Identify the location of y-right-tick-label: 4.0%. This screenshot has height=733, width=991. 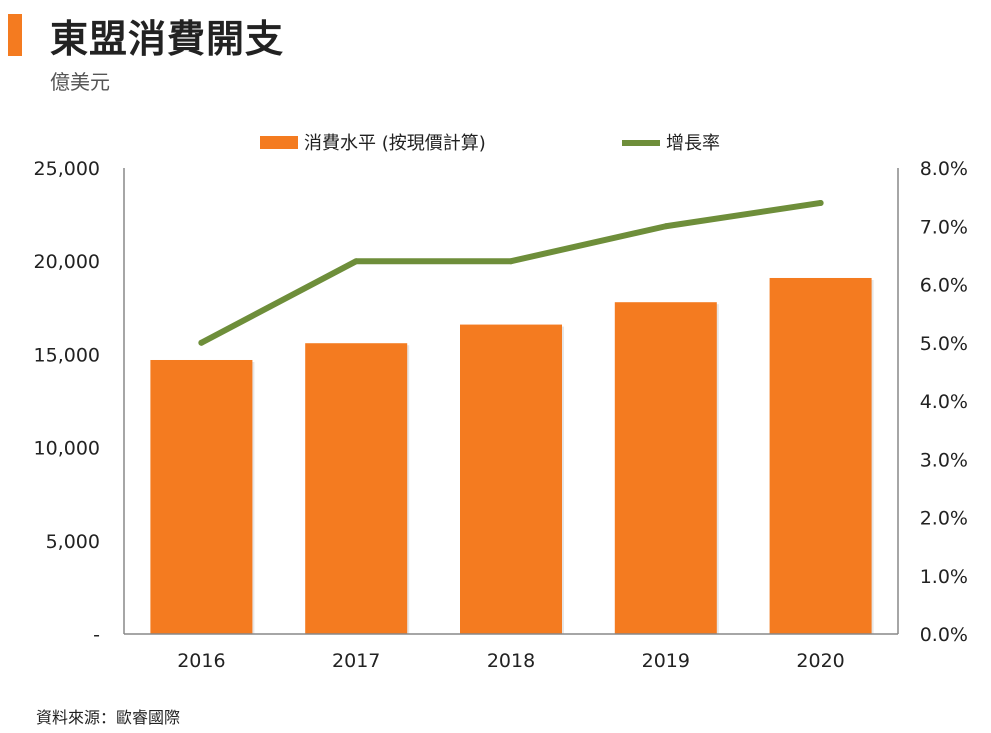
(944, 402).